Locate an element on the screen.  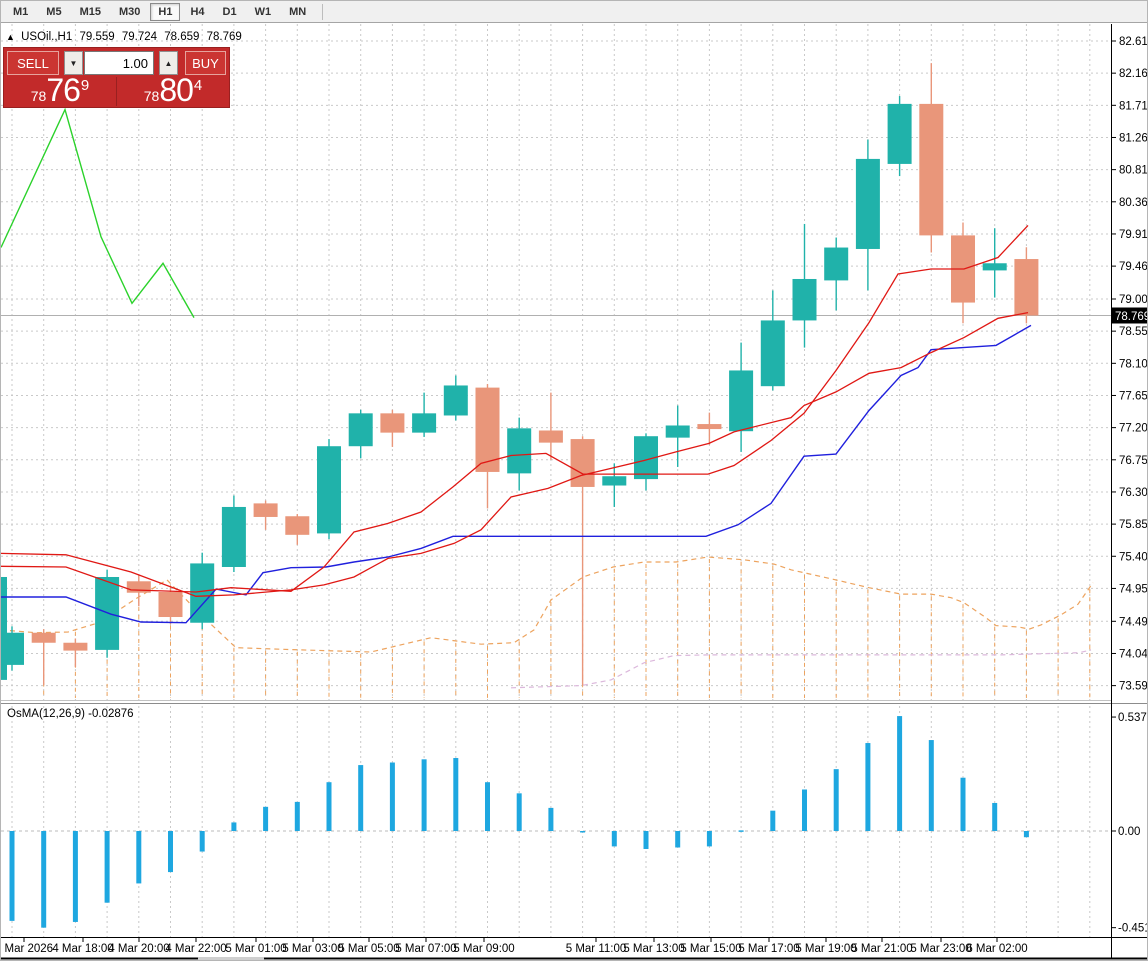
zigzag-green-line is located at coordinates (98, 212).